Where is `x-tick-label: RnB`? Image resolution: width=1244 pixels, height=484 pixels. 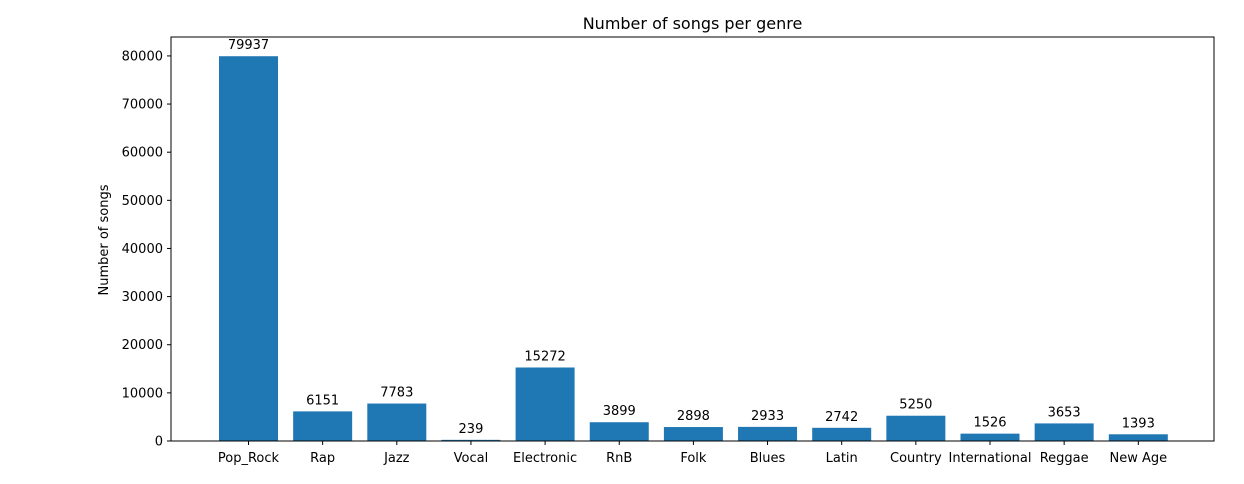 x-tick-label: RnB is located at coordinates (619, 458).